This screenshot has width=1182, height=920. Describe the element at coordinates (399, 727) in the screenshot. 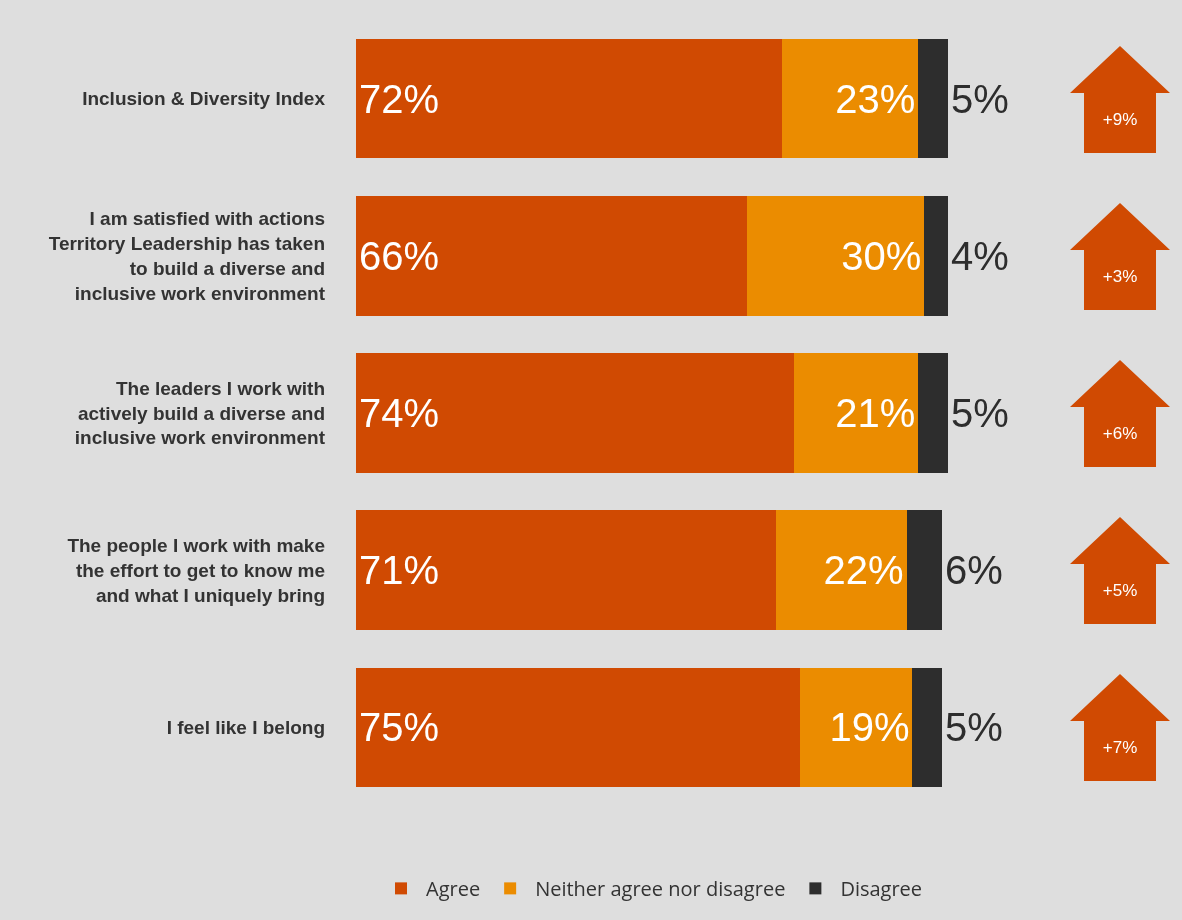

I see `data-label: 75%` at that location.